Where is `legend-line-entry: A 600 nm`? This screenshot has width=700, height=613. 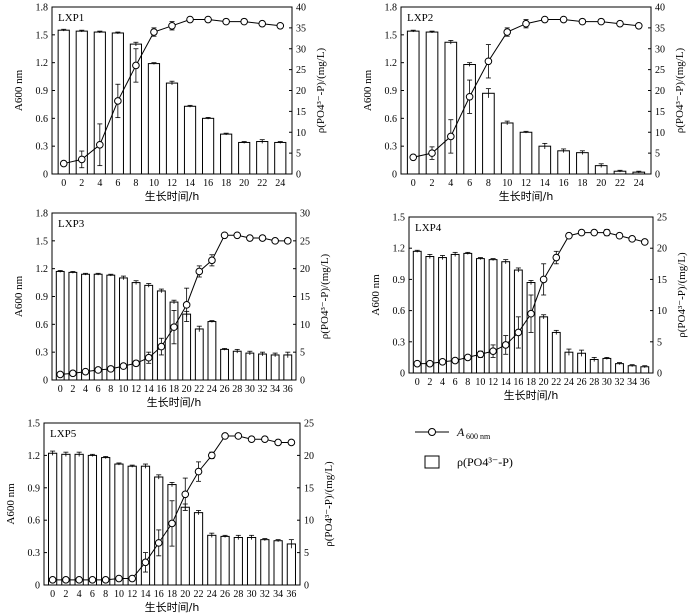 legend-line-entry: A 600 nm is located at coordinates (453, 433).